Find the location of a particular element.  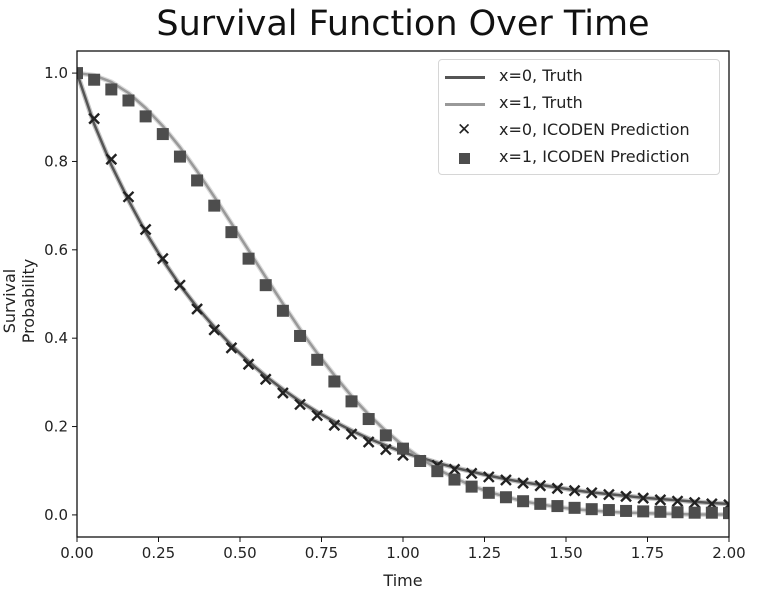

y-tick-label: 1.0 is located at coordinates (56, 73).